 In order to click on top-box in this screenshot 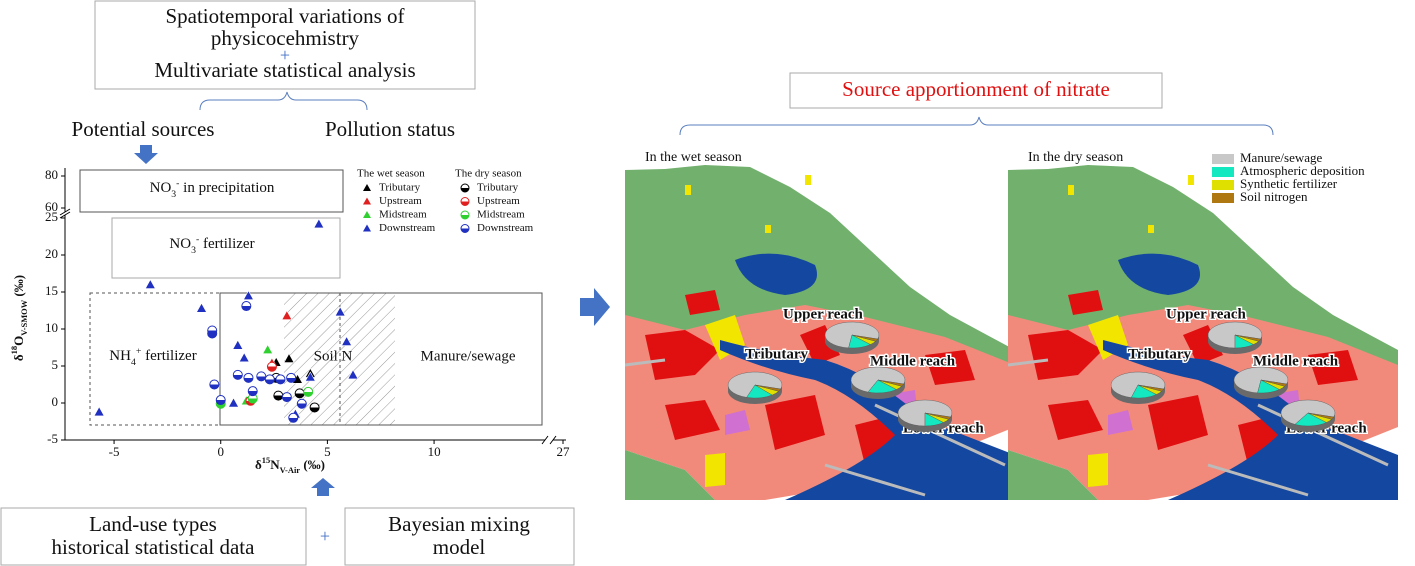, I will do `click(285, 45)`.